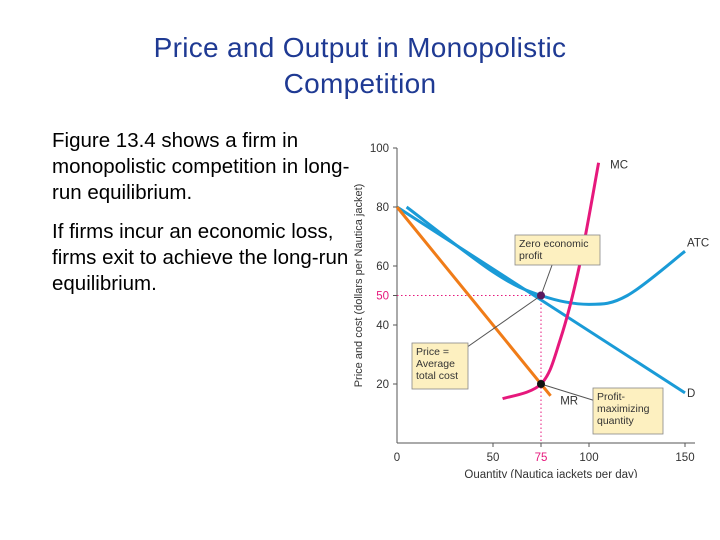  Describe the element at coordinates (569, 402) in the screenshot. I see `mr-label: MR` at that location.